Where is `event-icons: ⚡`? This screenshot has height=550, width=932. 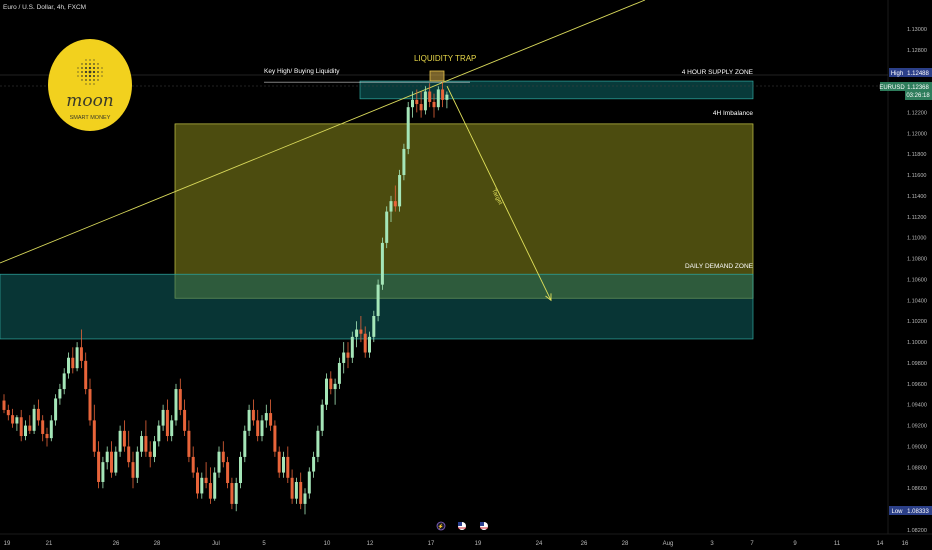
event-icons: ⚡ is located at coordinates (462, 526).